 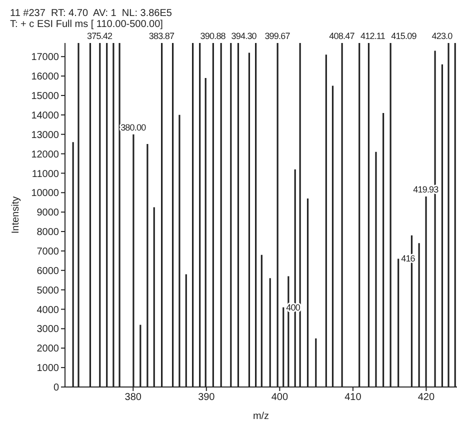 I want to click on y-tick-label: 17000, so click(x=45, y=58).